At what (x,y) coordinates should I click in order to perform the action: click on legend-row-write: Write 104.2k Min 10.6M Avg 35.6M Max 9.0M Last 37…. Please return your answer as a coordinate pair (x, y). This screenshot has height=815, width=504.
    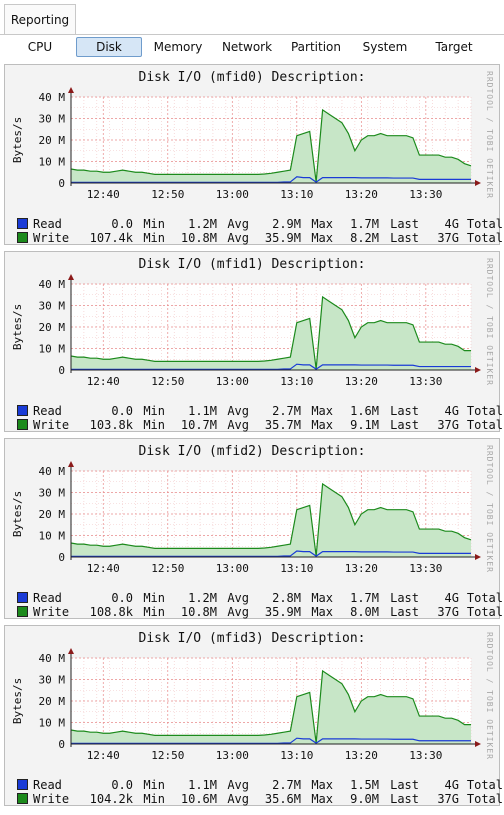
    Looking at the image, I should click on (260, 799).